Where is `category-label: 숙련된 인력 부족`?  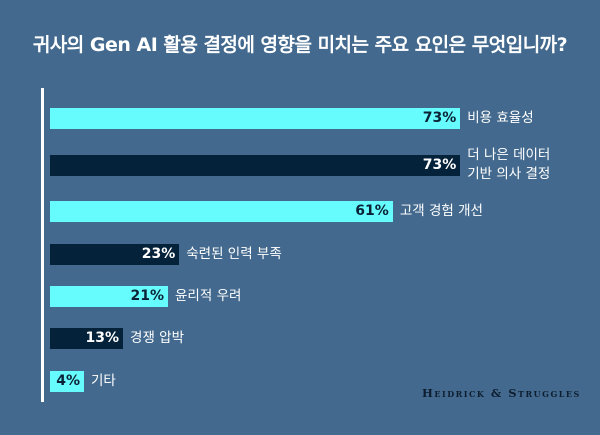 category-label: 숙련된 인력 부족 is located at coordinates (234, 253).